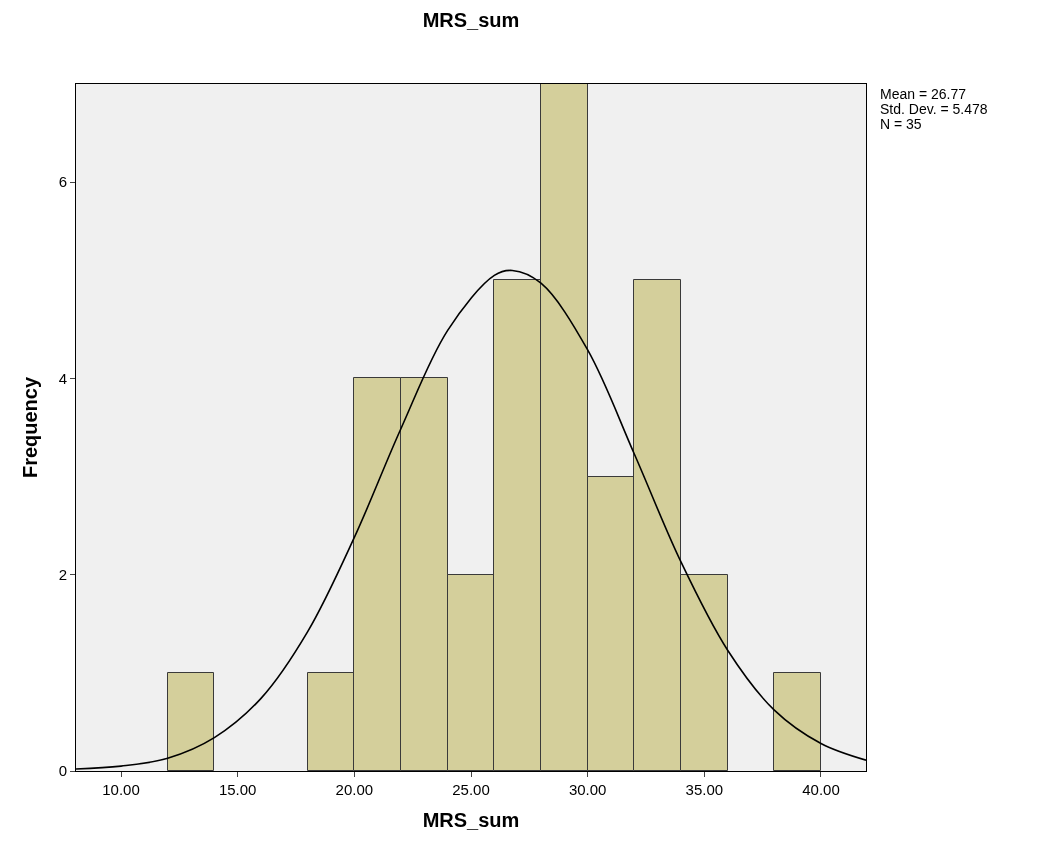  I want to click on y-tick-label: 0, so click(62, 771).